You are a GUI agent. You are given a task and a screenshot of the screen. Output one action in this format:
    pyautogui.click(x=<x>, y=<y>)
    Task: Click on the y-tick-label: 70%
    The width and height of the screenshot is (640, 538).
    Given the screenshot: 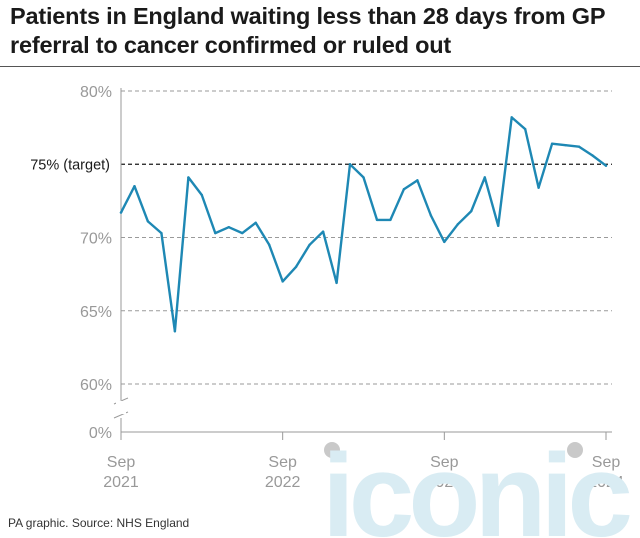 What is the action you would take?
    pyautogui.click(x=96, y=239)
    